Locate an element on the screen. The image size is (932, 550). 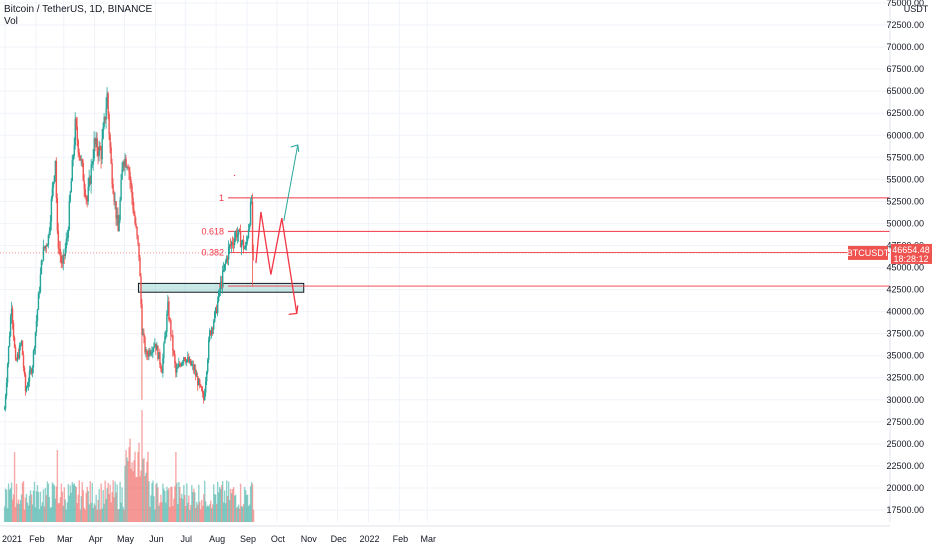
annotation-mark is located at coordinates (234, 175).